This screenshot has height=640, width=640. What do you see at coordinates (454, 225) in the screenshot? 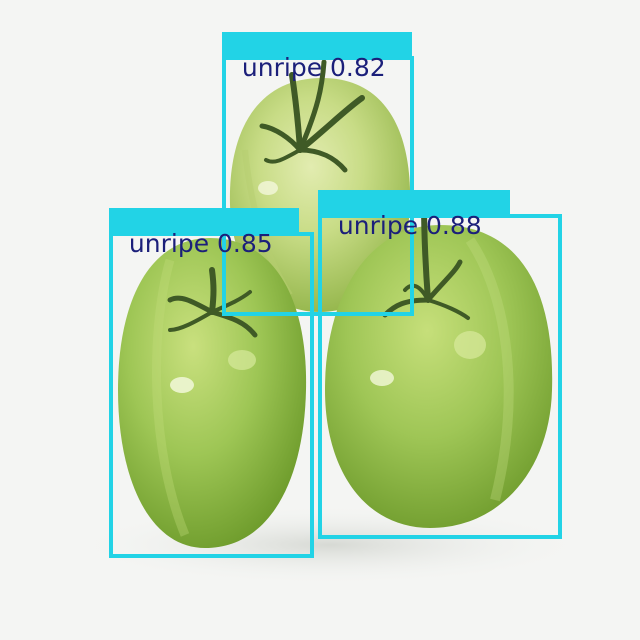
I see `label-score: 0.88` at bounding box center [454, 225].